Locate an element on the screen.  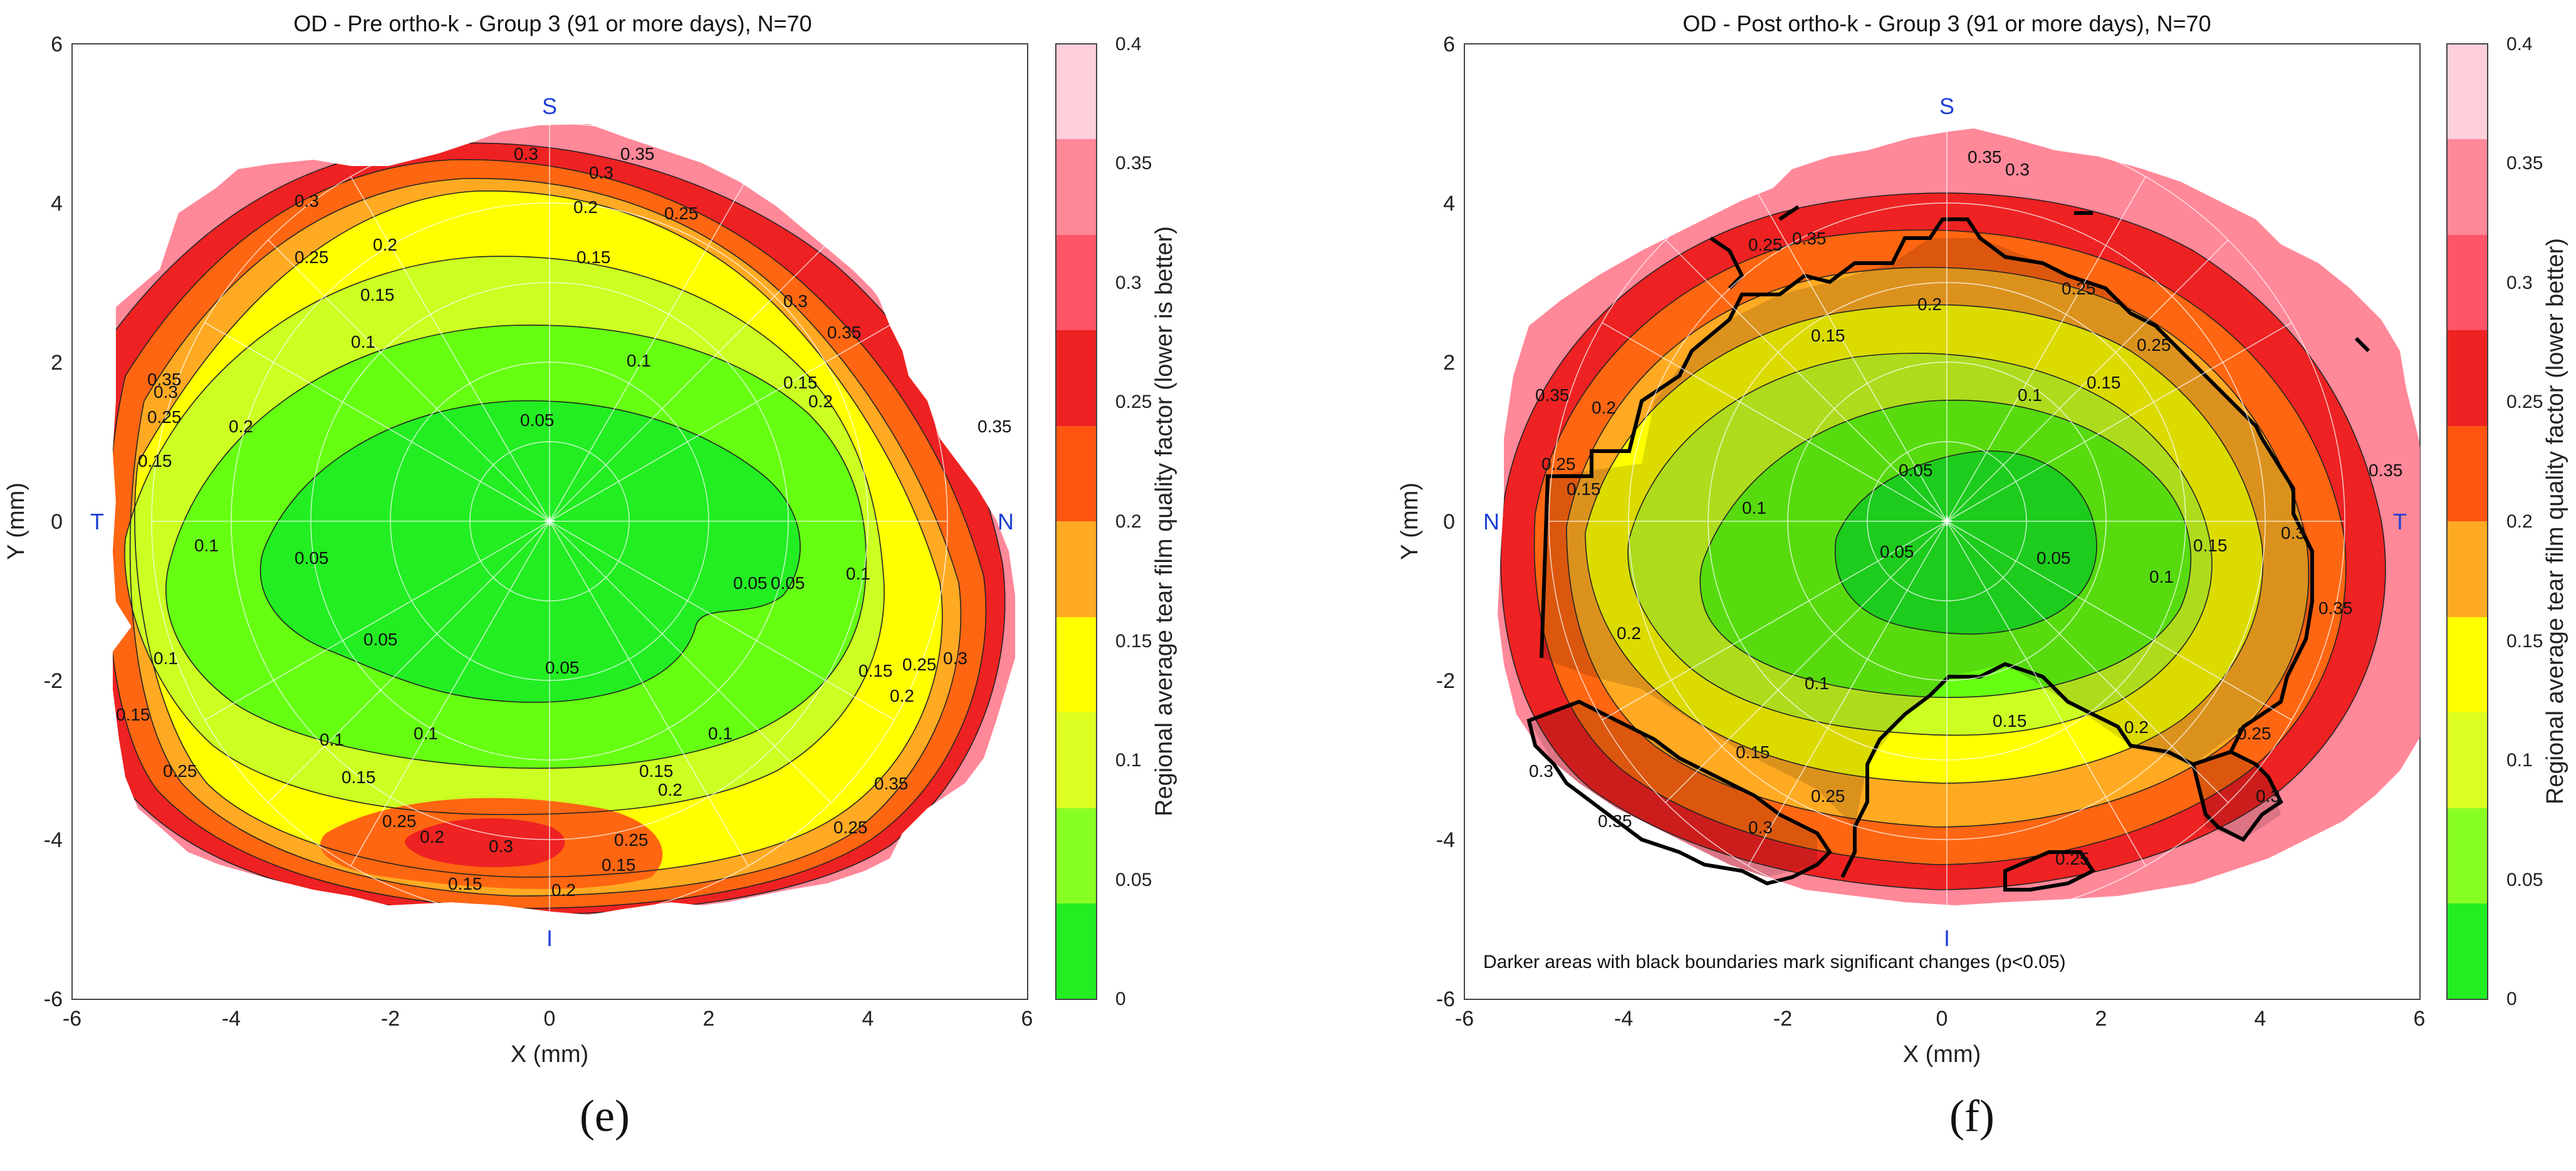
y-tick-label: 6 is located at coordinates (1449, 44).